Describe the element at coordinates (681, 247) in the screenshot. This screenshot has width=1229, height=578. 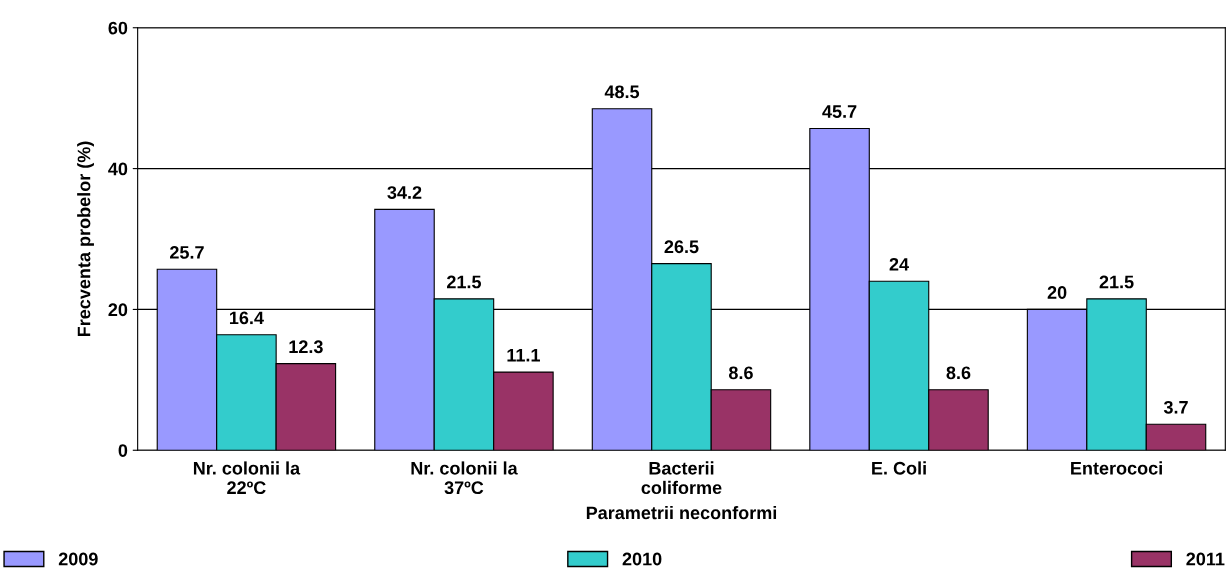
I see `data-label: 26.5` at that location.